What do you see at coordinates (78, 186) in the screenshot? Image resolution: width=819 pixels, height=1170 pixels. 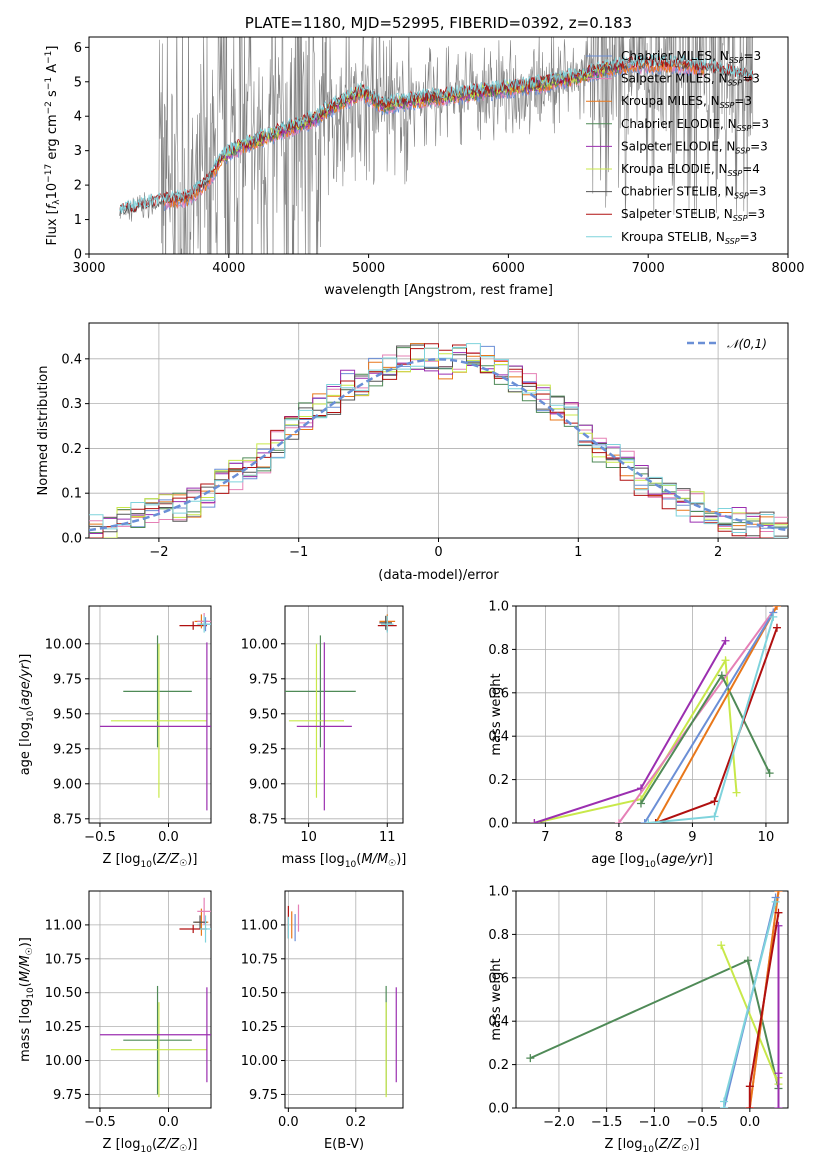 I see `y-tick-label: 2` at bounding box center [78, 186].